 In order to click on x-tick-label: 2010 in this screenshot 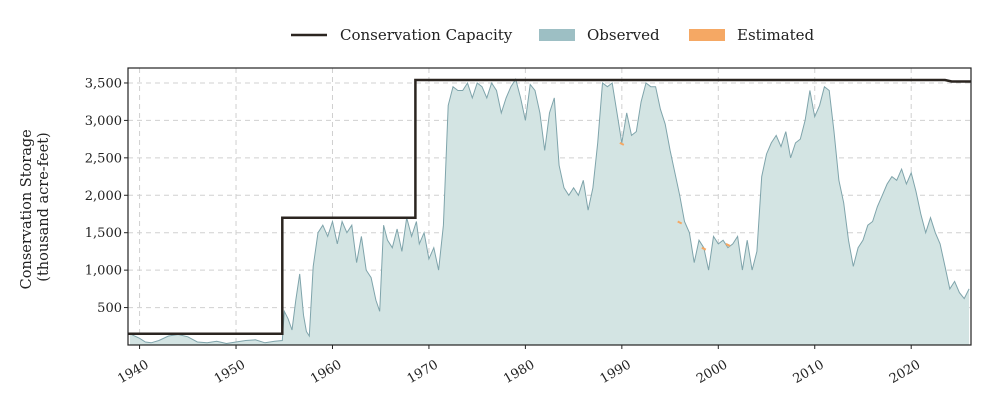, I will do `click(809, 372)`.